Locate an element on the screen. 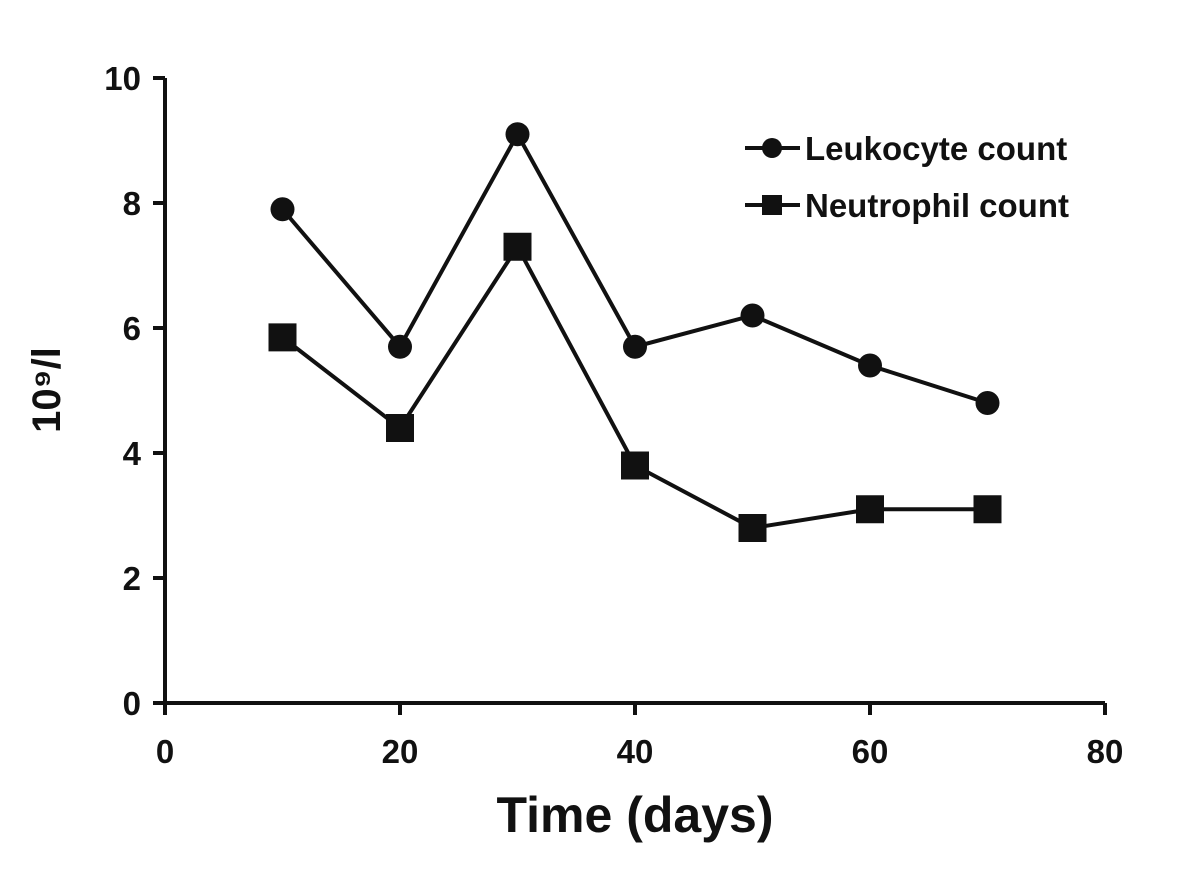  x-tick-label: 20 is located at coordinates (400, 751).